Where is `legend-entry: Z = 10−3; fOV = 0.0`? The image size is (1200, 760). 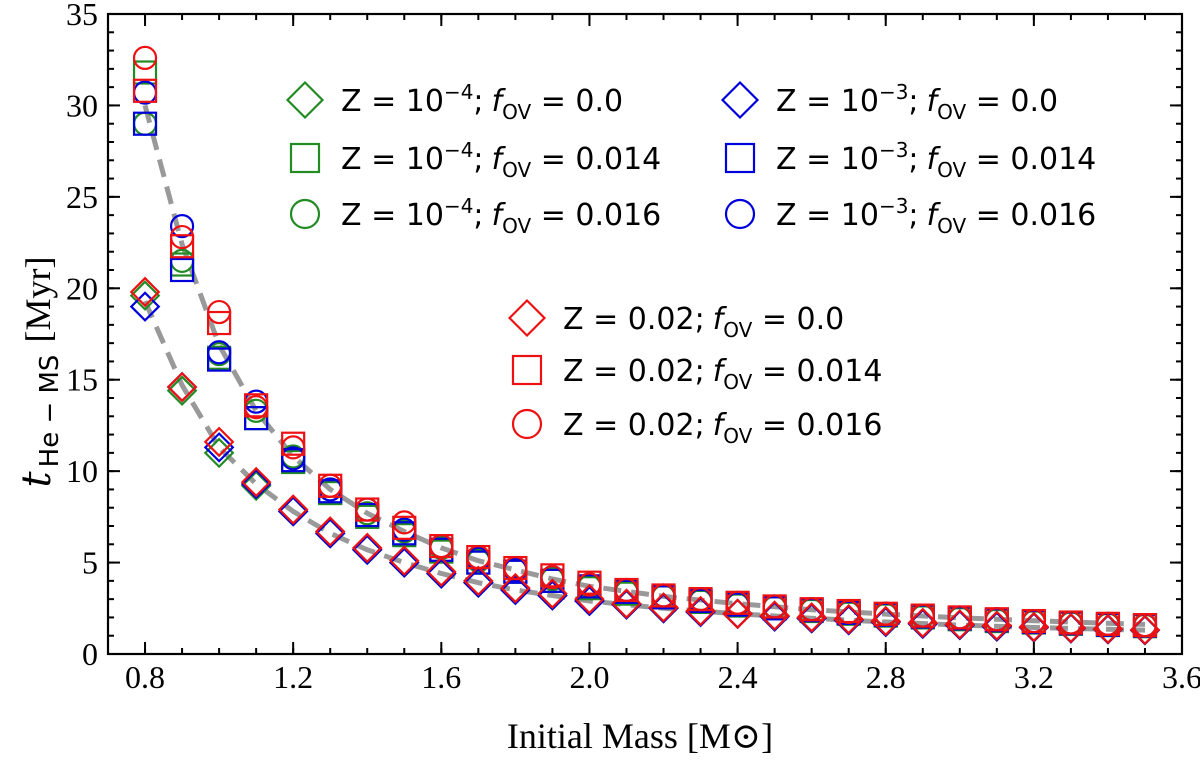 legend-entry: Z = 10−3; fOV = 0.0 is located at coordinates (889, 102).